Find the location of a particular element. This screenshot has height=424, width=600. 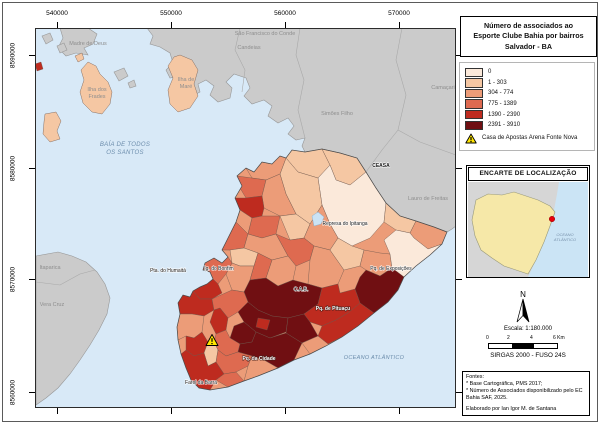

legend-item: 1 - 303 is located at coordinates (529, 83).